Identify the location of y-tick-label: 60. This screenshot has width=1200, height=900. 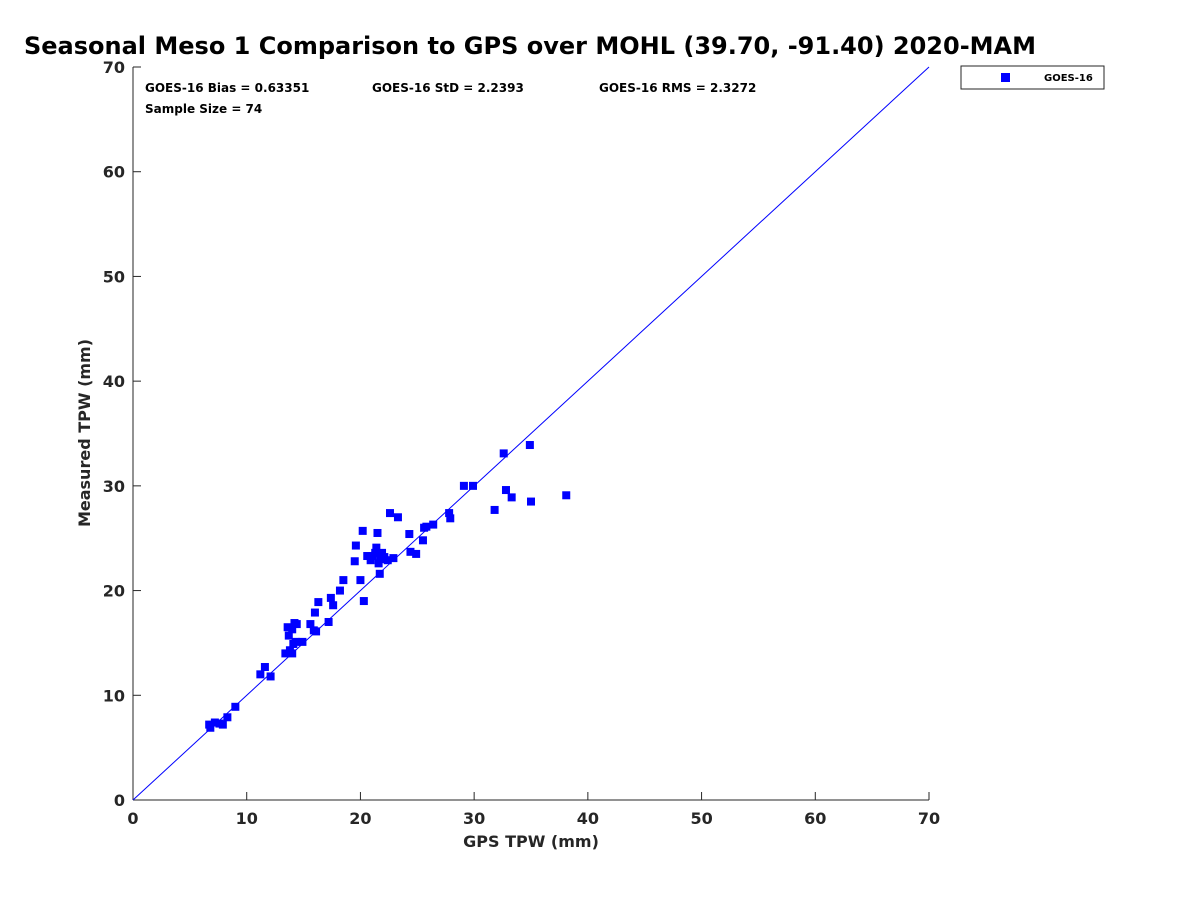
(114, 172).